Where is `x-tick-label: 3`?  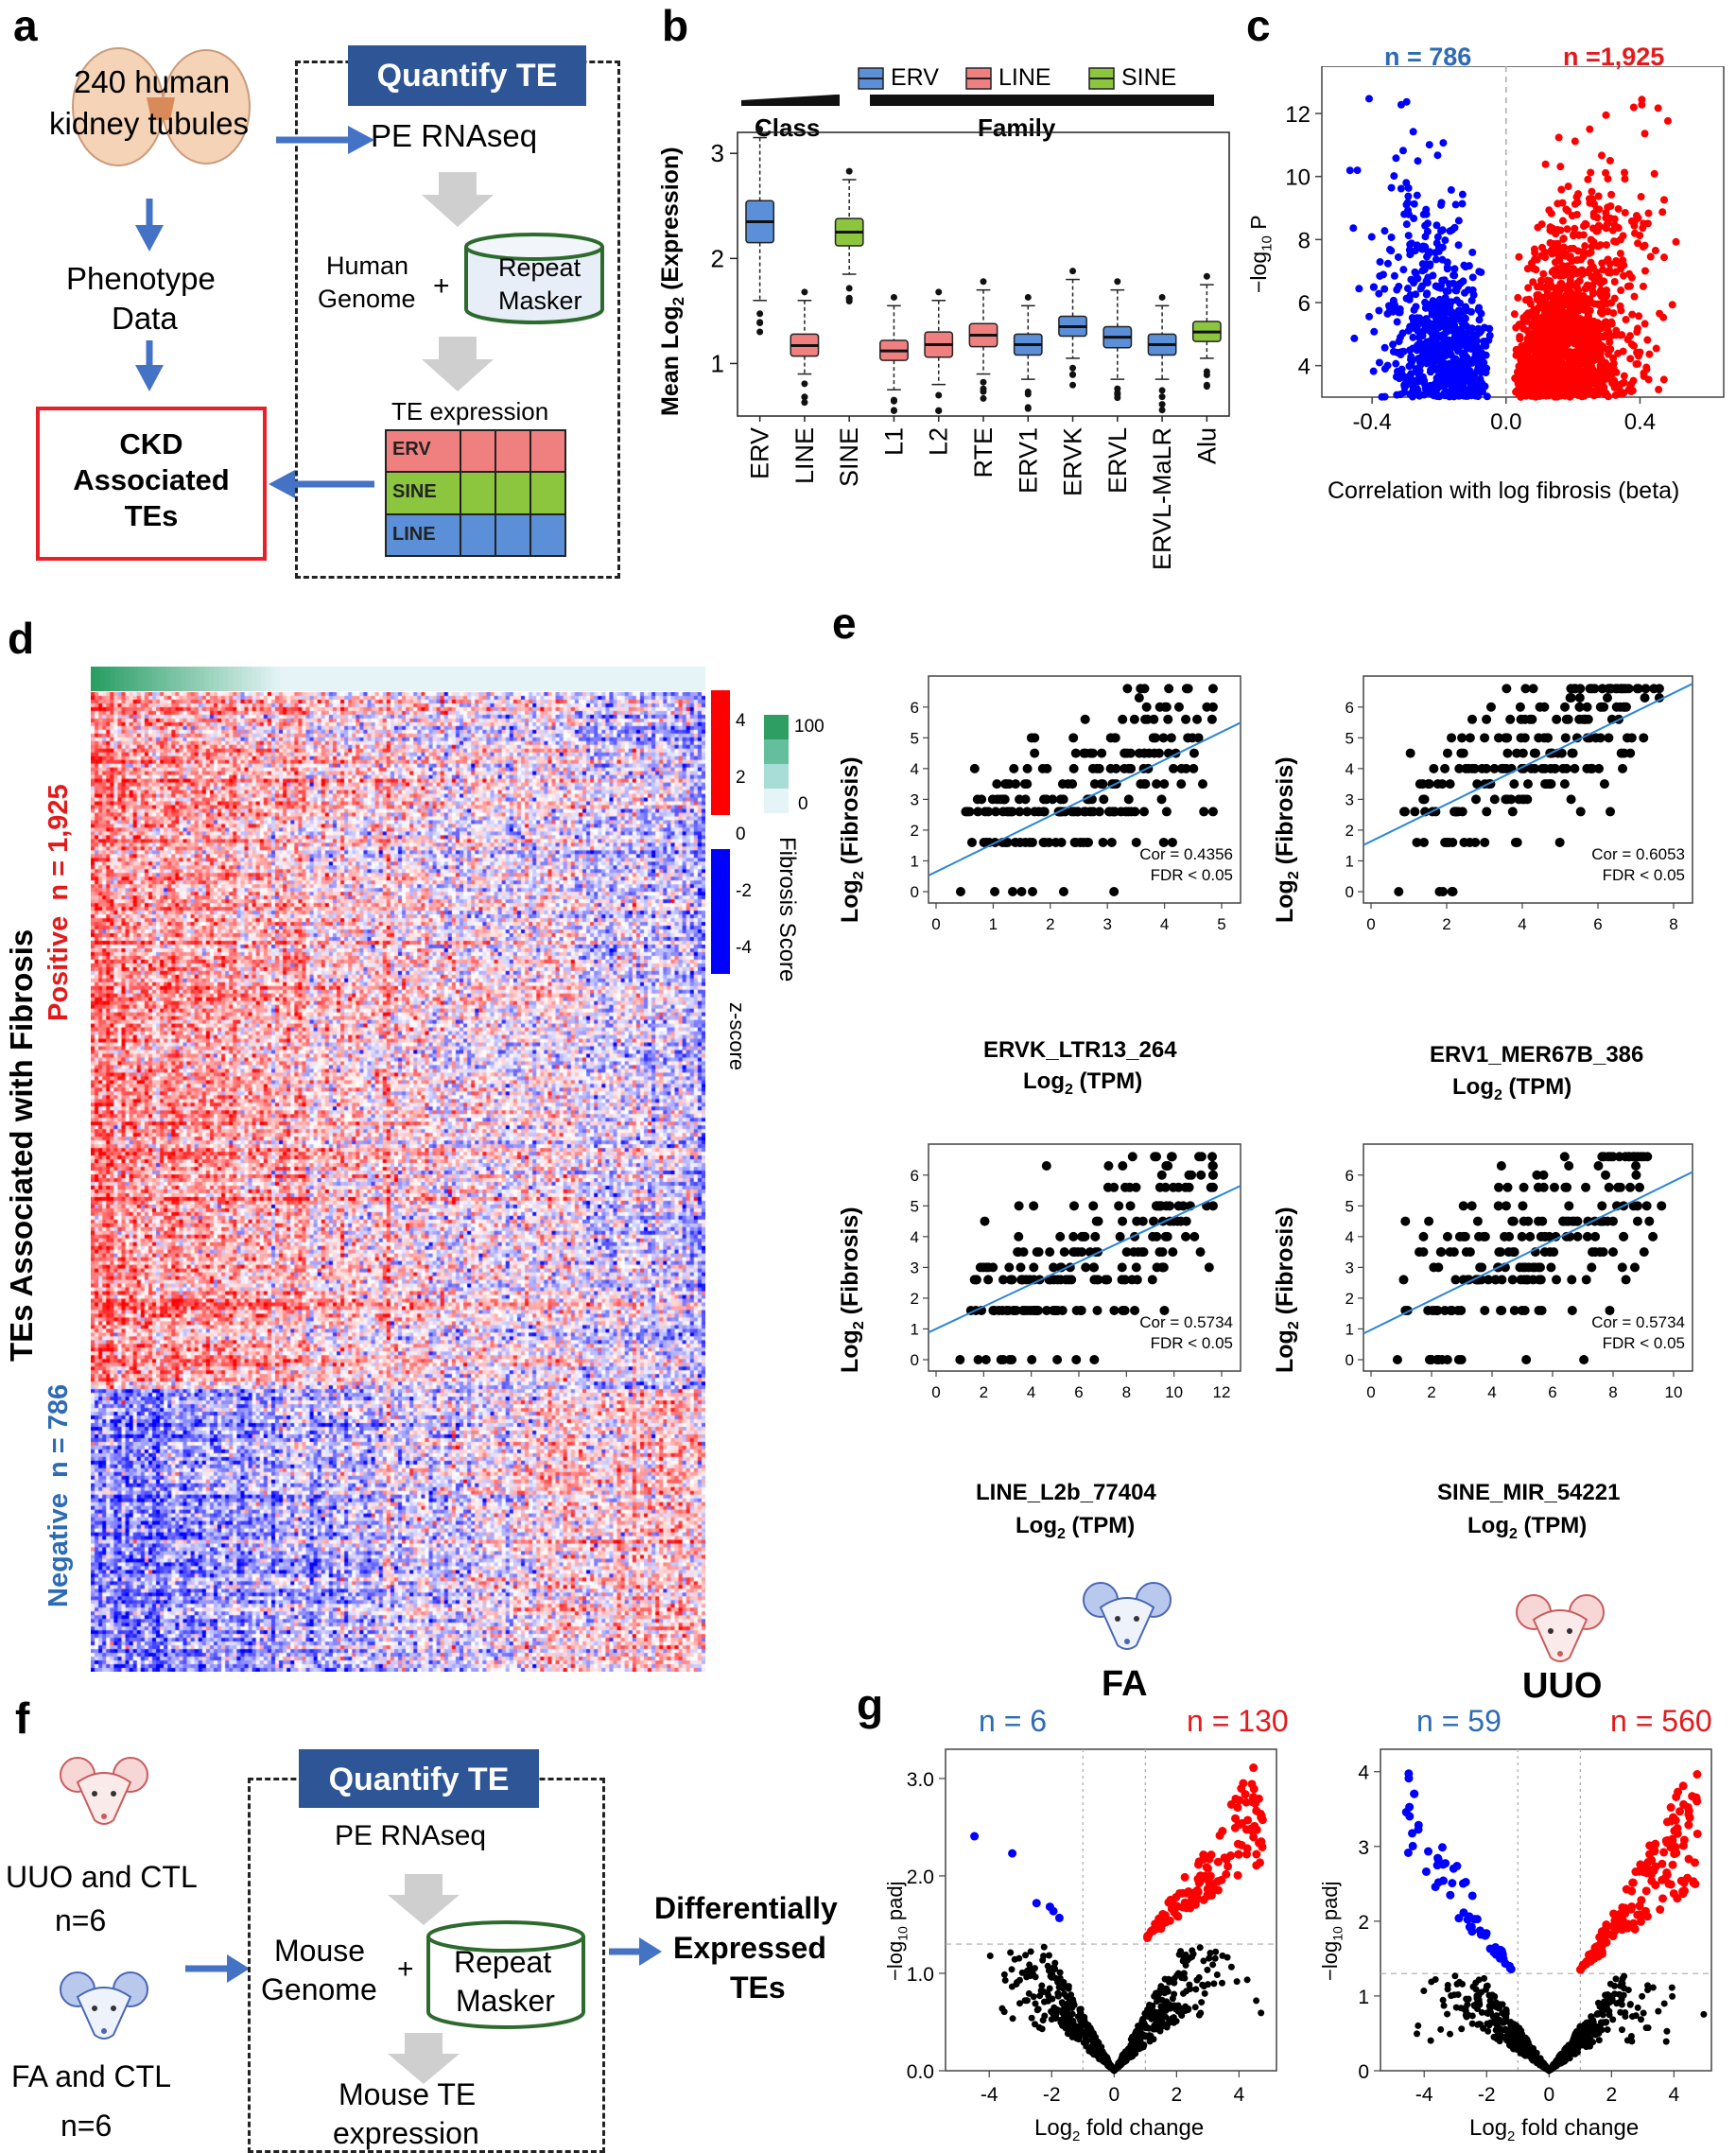 x-tick-label: 3 is located at coordinates (1106, 924).